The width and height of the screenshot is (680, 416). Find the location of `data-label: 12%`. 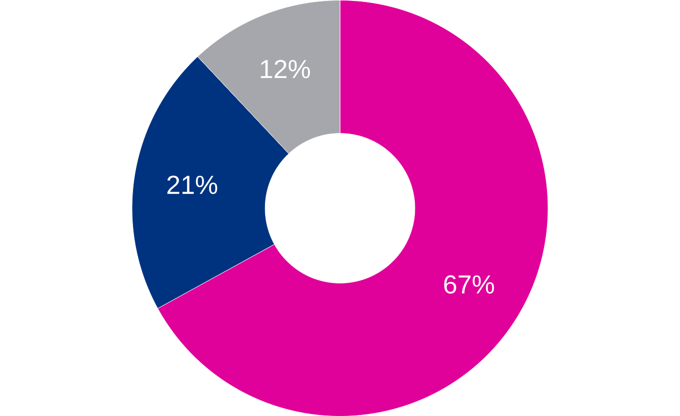

data-label: 12% is located at coordinates (285, 69).